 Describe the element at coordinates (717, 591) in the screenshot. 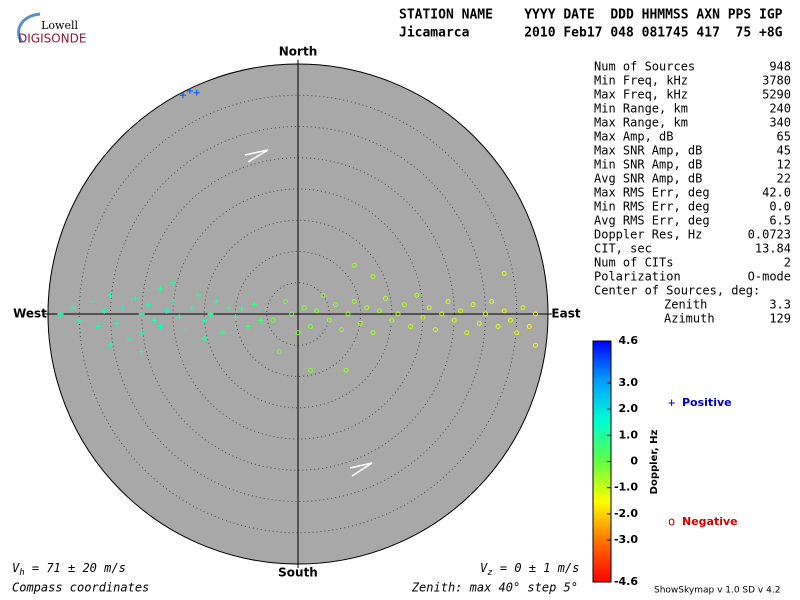

I see `version: ShowSkymap v 1.0 SD v 4.2` at that location.